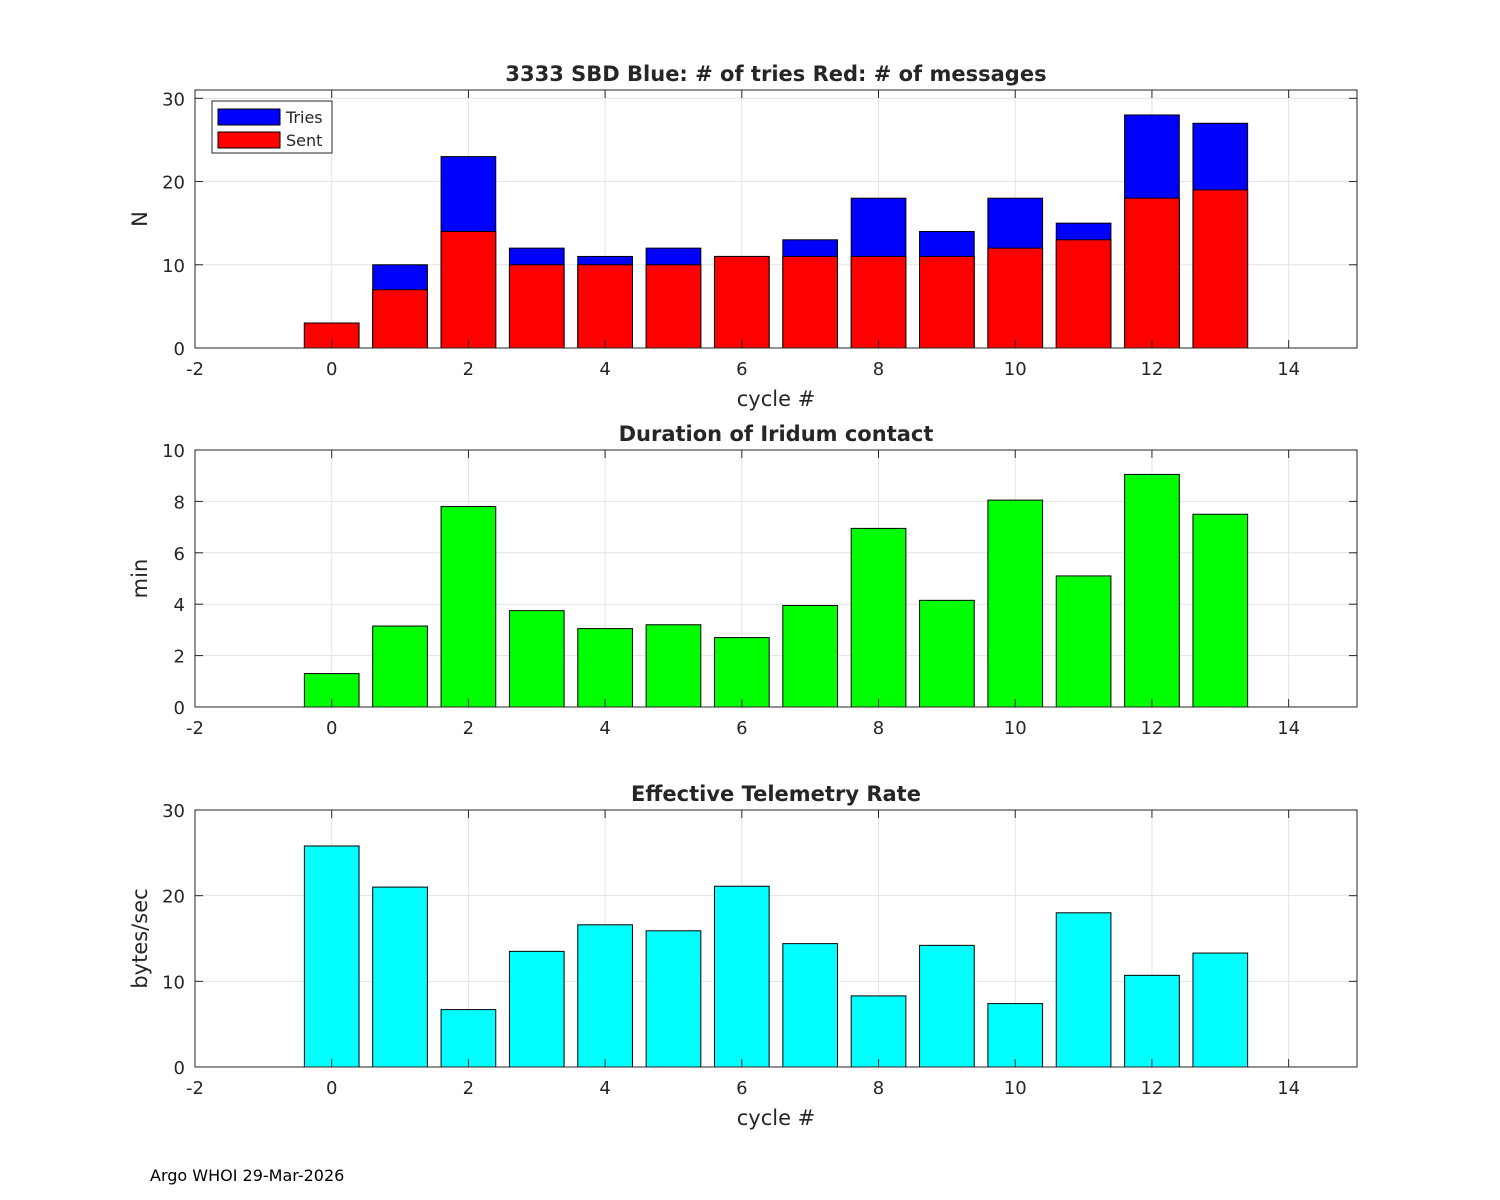 The width and height of the screenshot is (1500, 1200). Describe the element at coordinates (247, 1175) in the screenshot. I see `footer-note: Argo WHOI 29-Mar-2026` at that location.